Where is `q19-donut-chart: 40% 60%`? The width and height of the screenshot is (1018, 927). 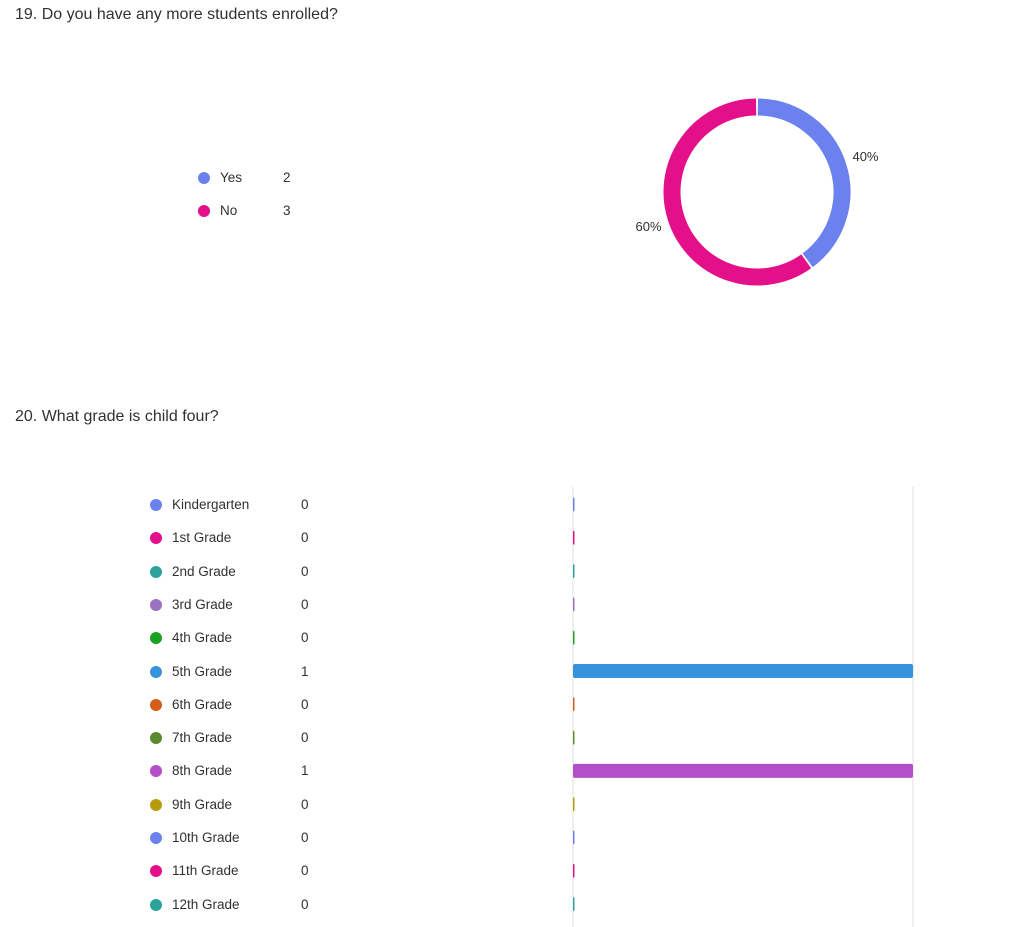 q19-donut-chart: 40% 60% is located at coordinates (757, 192).